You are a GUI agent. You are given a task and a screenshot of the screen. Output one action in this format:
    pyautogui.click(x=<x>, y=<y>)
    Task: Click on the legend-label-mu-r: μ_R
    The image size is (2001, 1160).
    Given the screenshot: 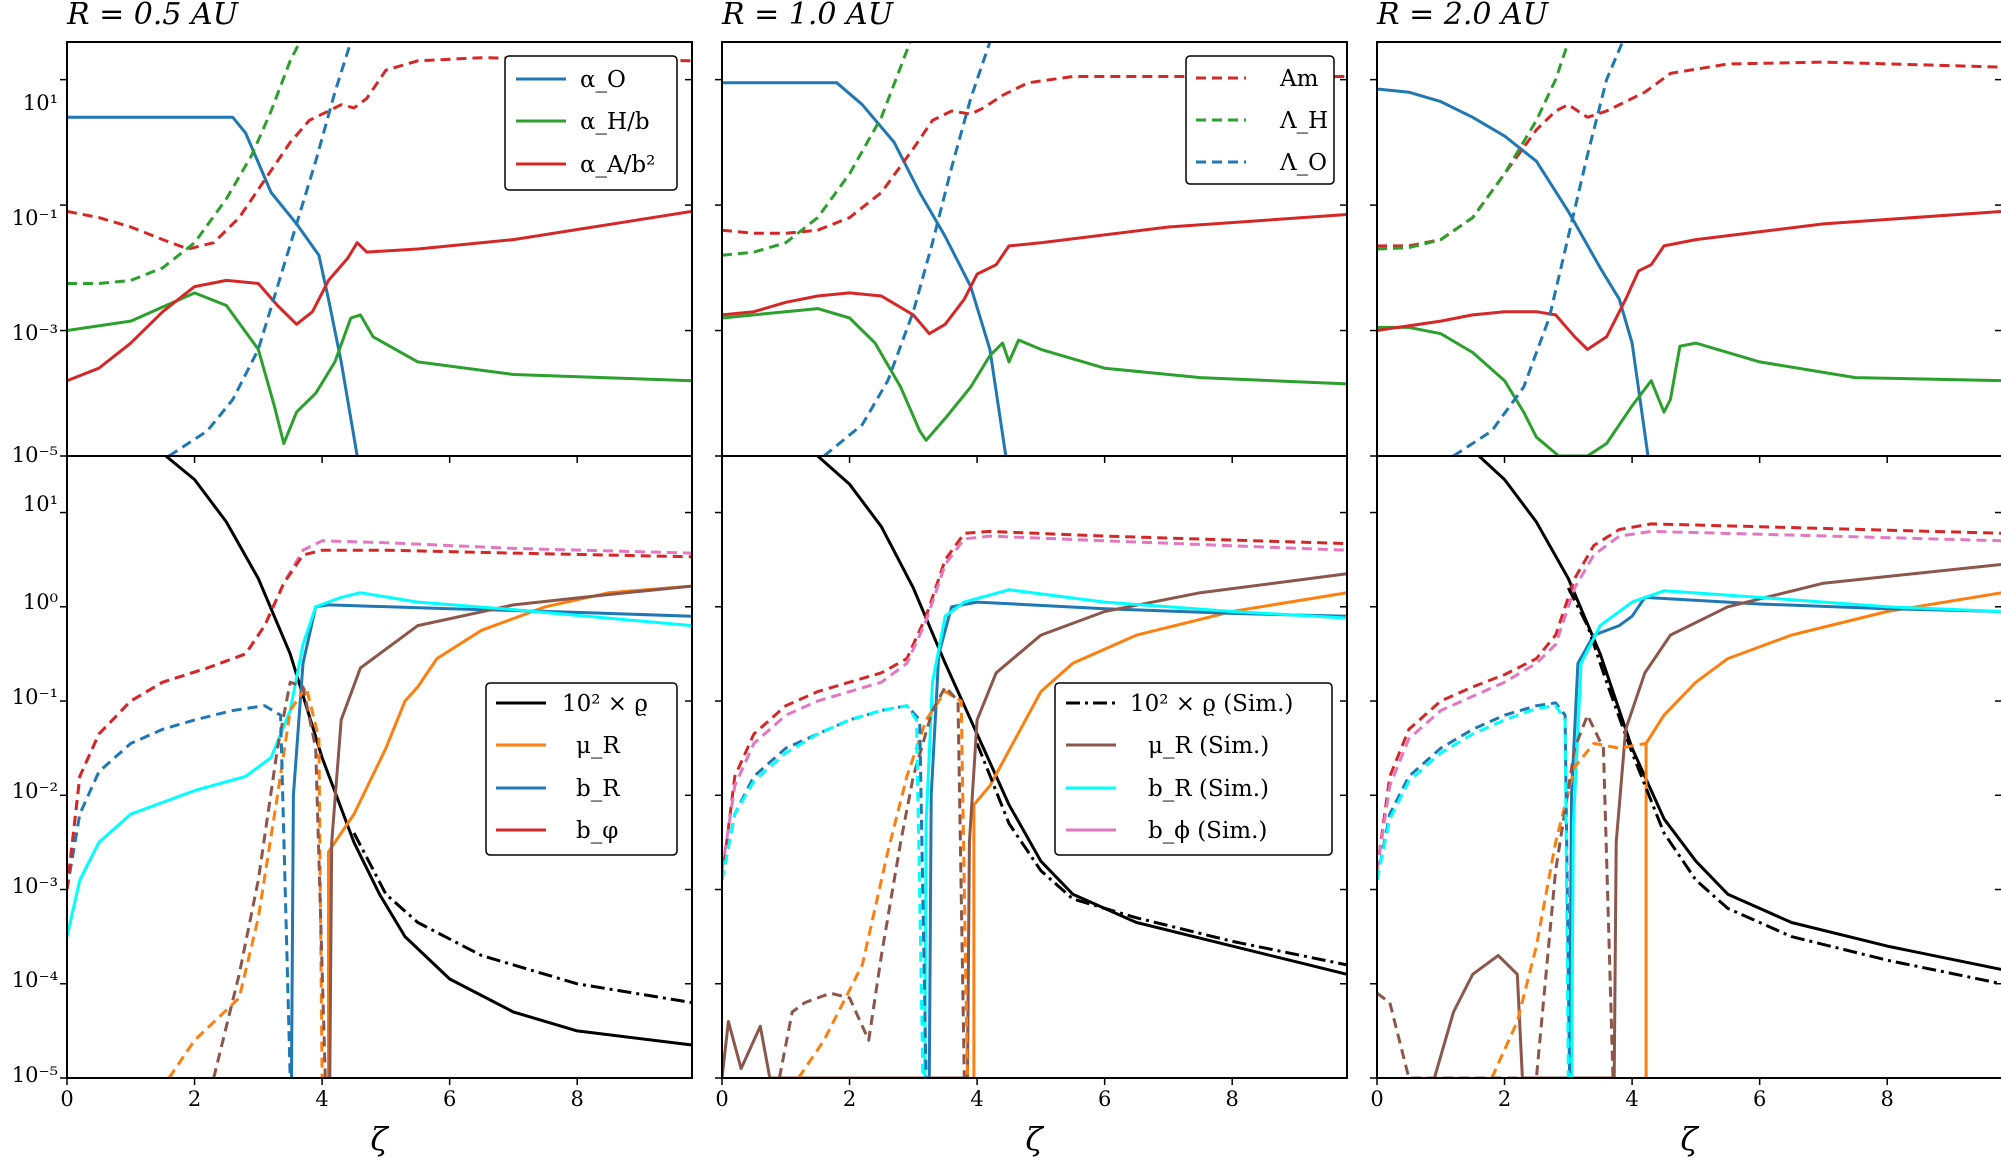 What is the action you would take?
    pyautogui.click(x=598, y=746)
    